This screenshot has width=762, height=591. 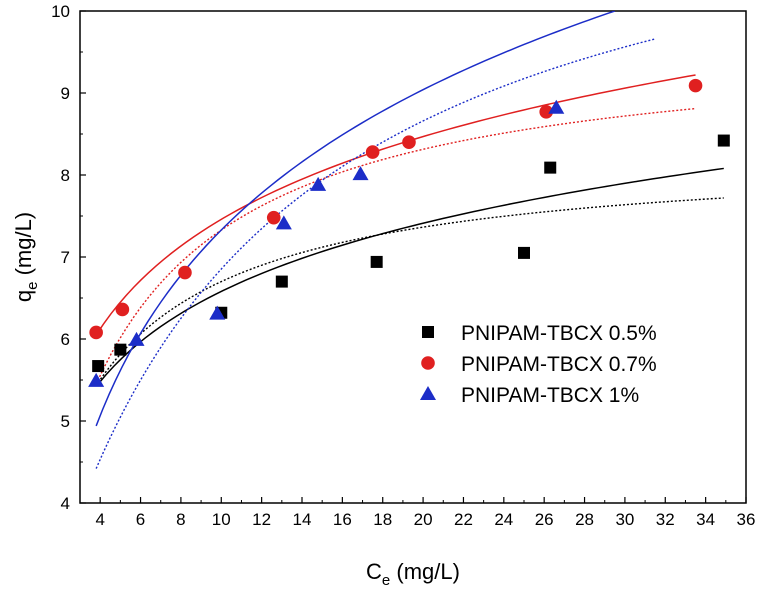 I want to click on y-axis-title-subscript: e, so click(x=32, y=286).